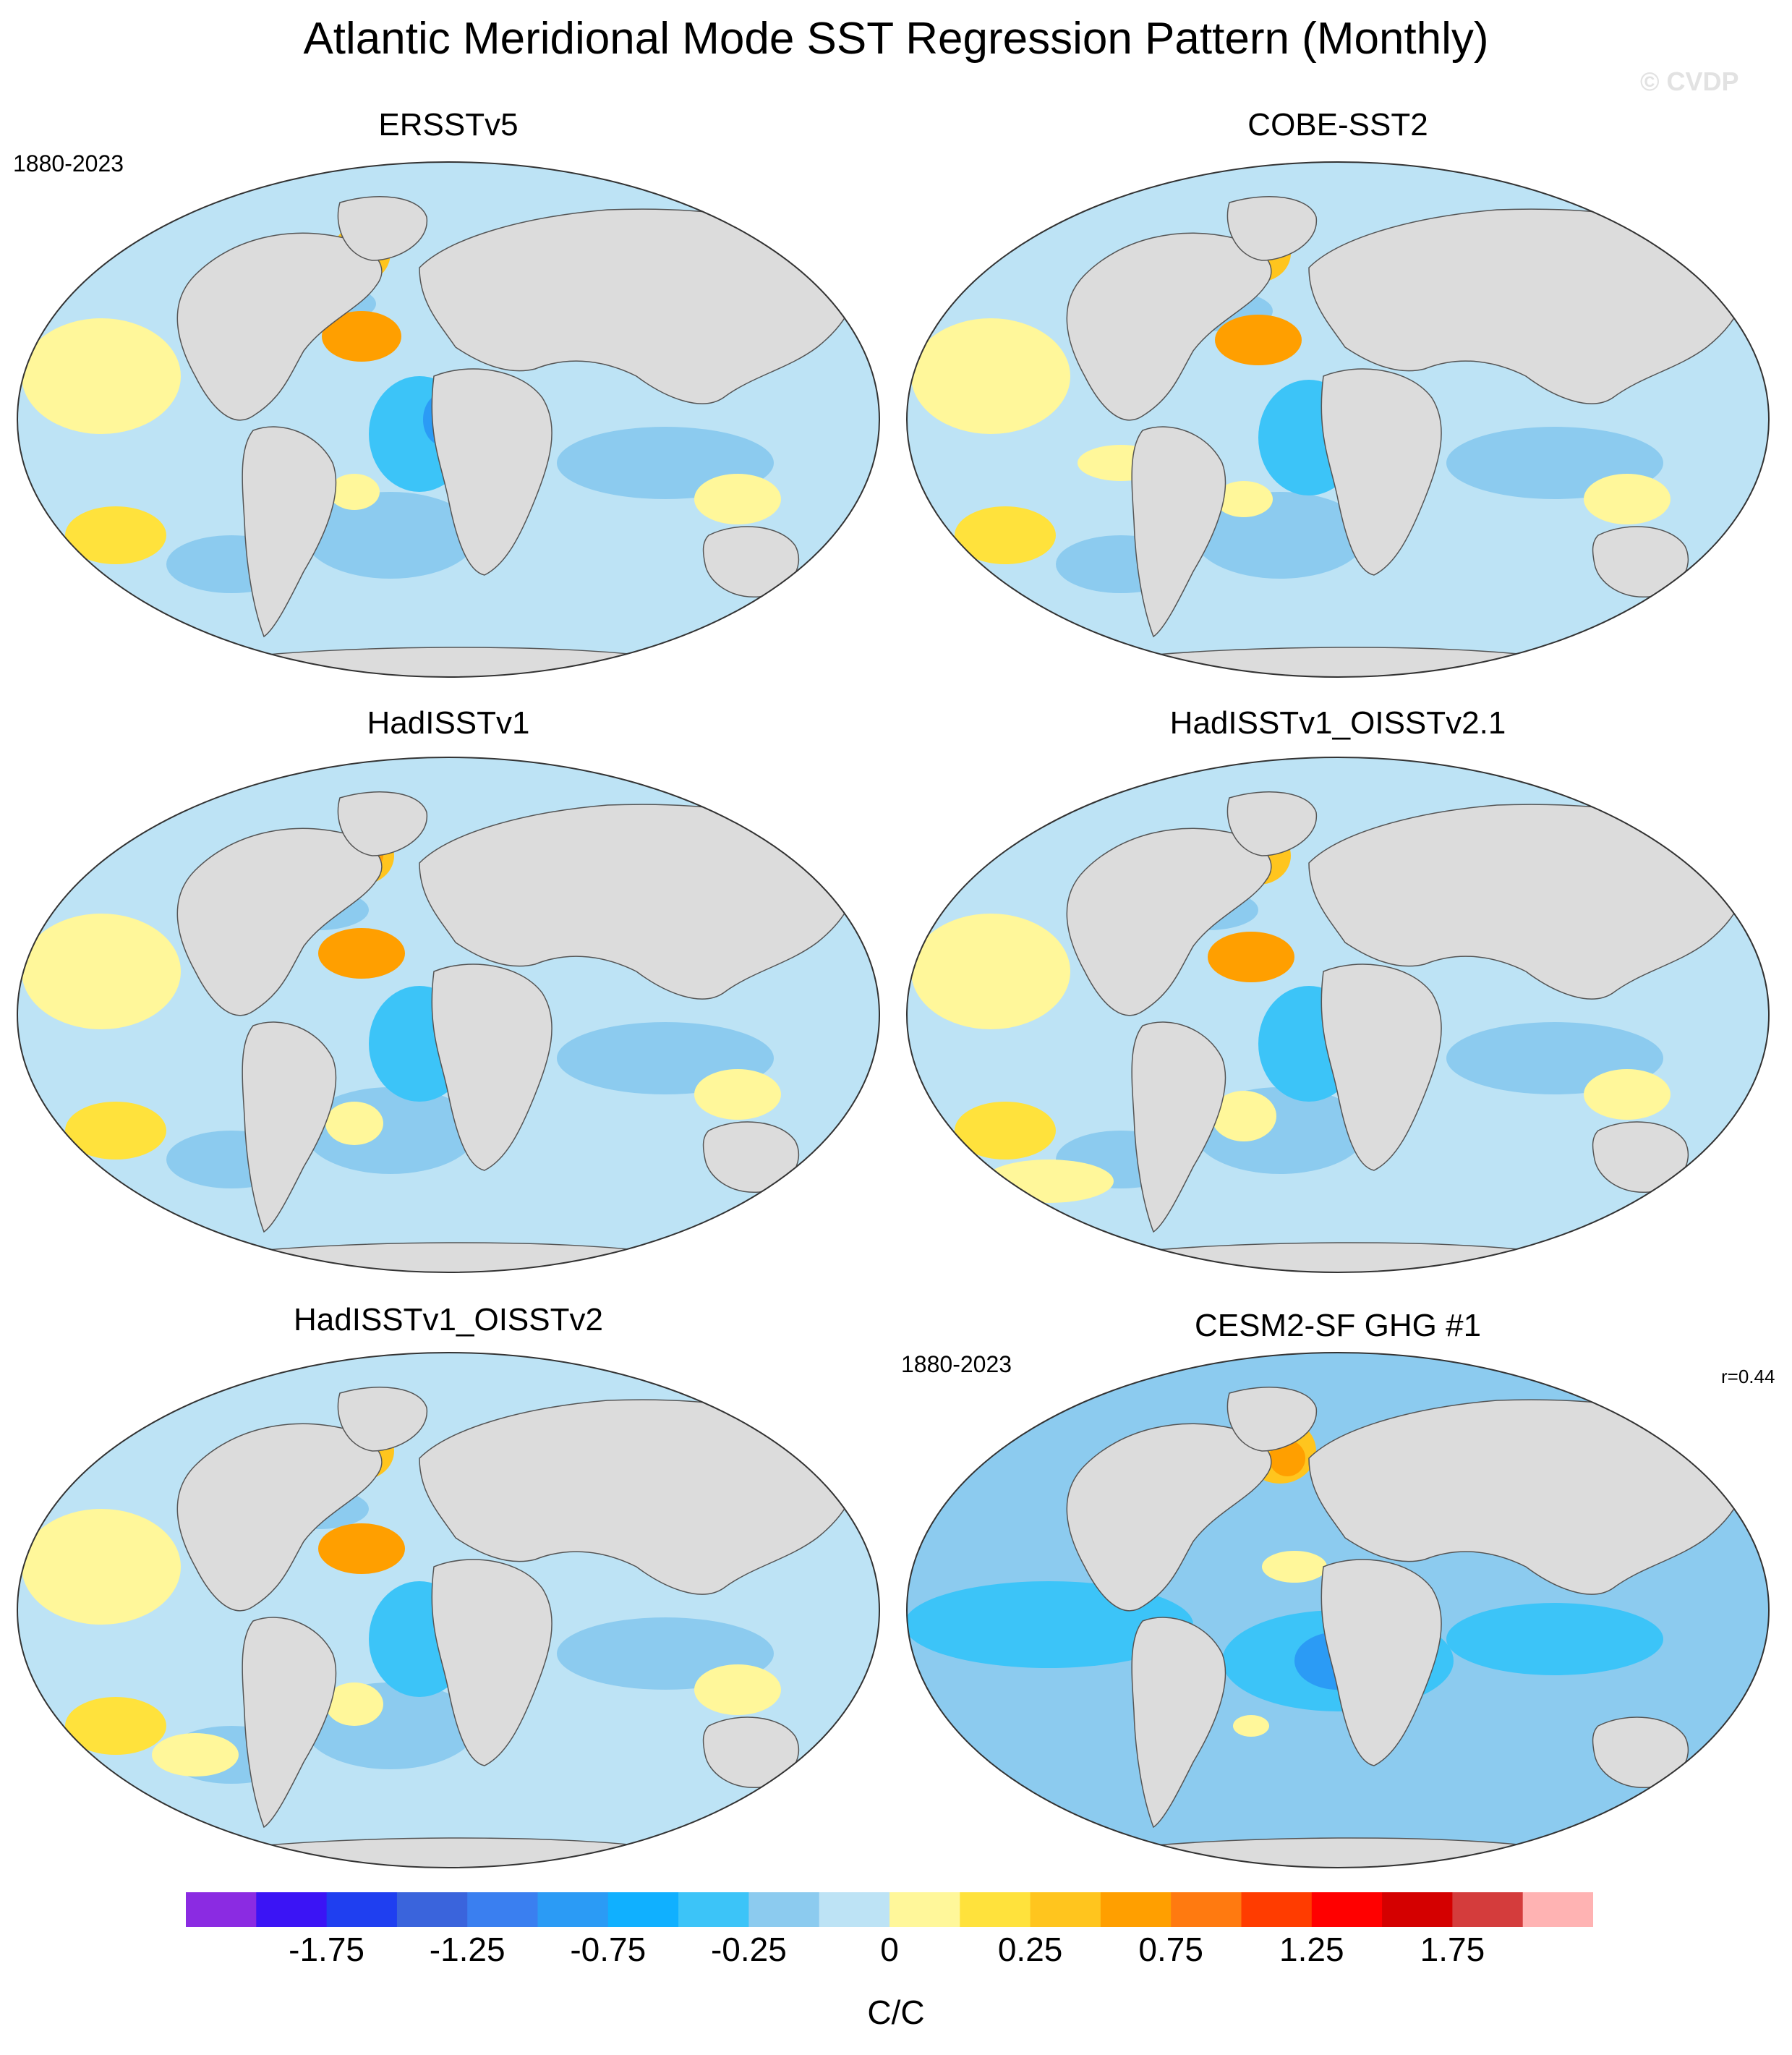  What do you see at coordinates (1030, 1949) in the screenshot?
I see `colorbar-tick-label: 0.25` at bounding box center [1030, 1949].